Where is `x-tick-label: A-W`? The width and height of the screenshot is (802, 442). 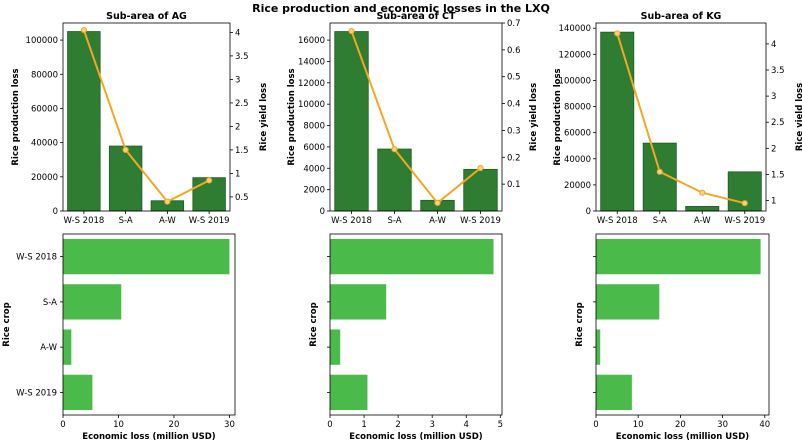
x-tick-label: A-W is located at coordinates (702, 221).